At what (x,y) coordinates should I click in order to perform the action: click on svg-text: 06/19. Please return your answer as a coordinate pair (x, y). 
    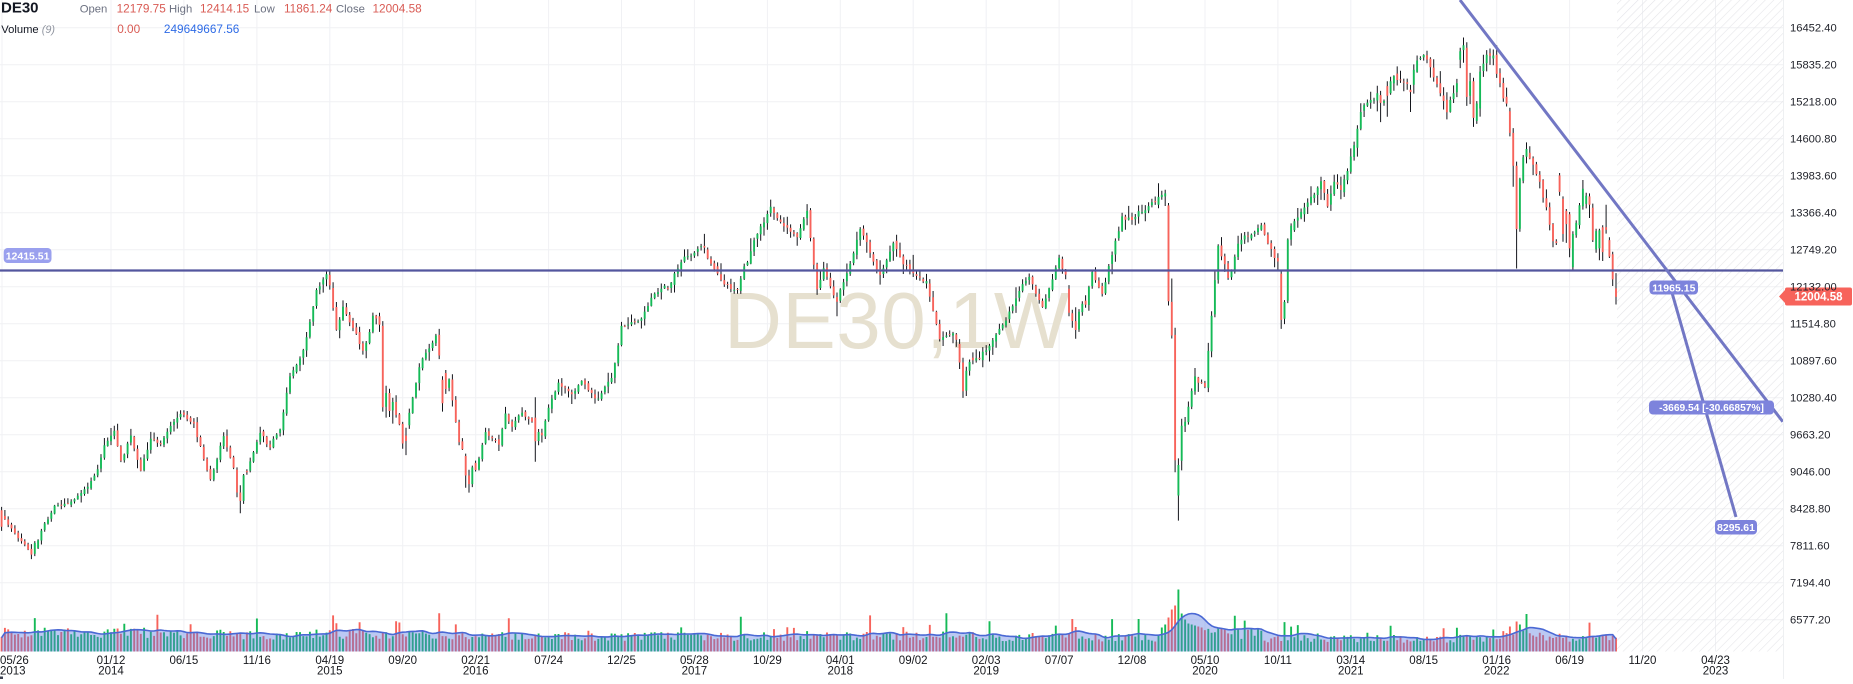
    Looking at the image, I should click on (1569, 661).